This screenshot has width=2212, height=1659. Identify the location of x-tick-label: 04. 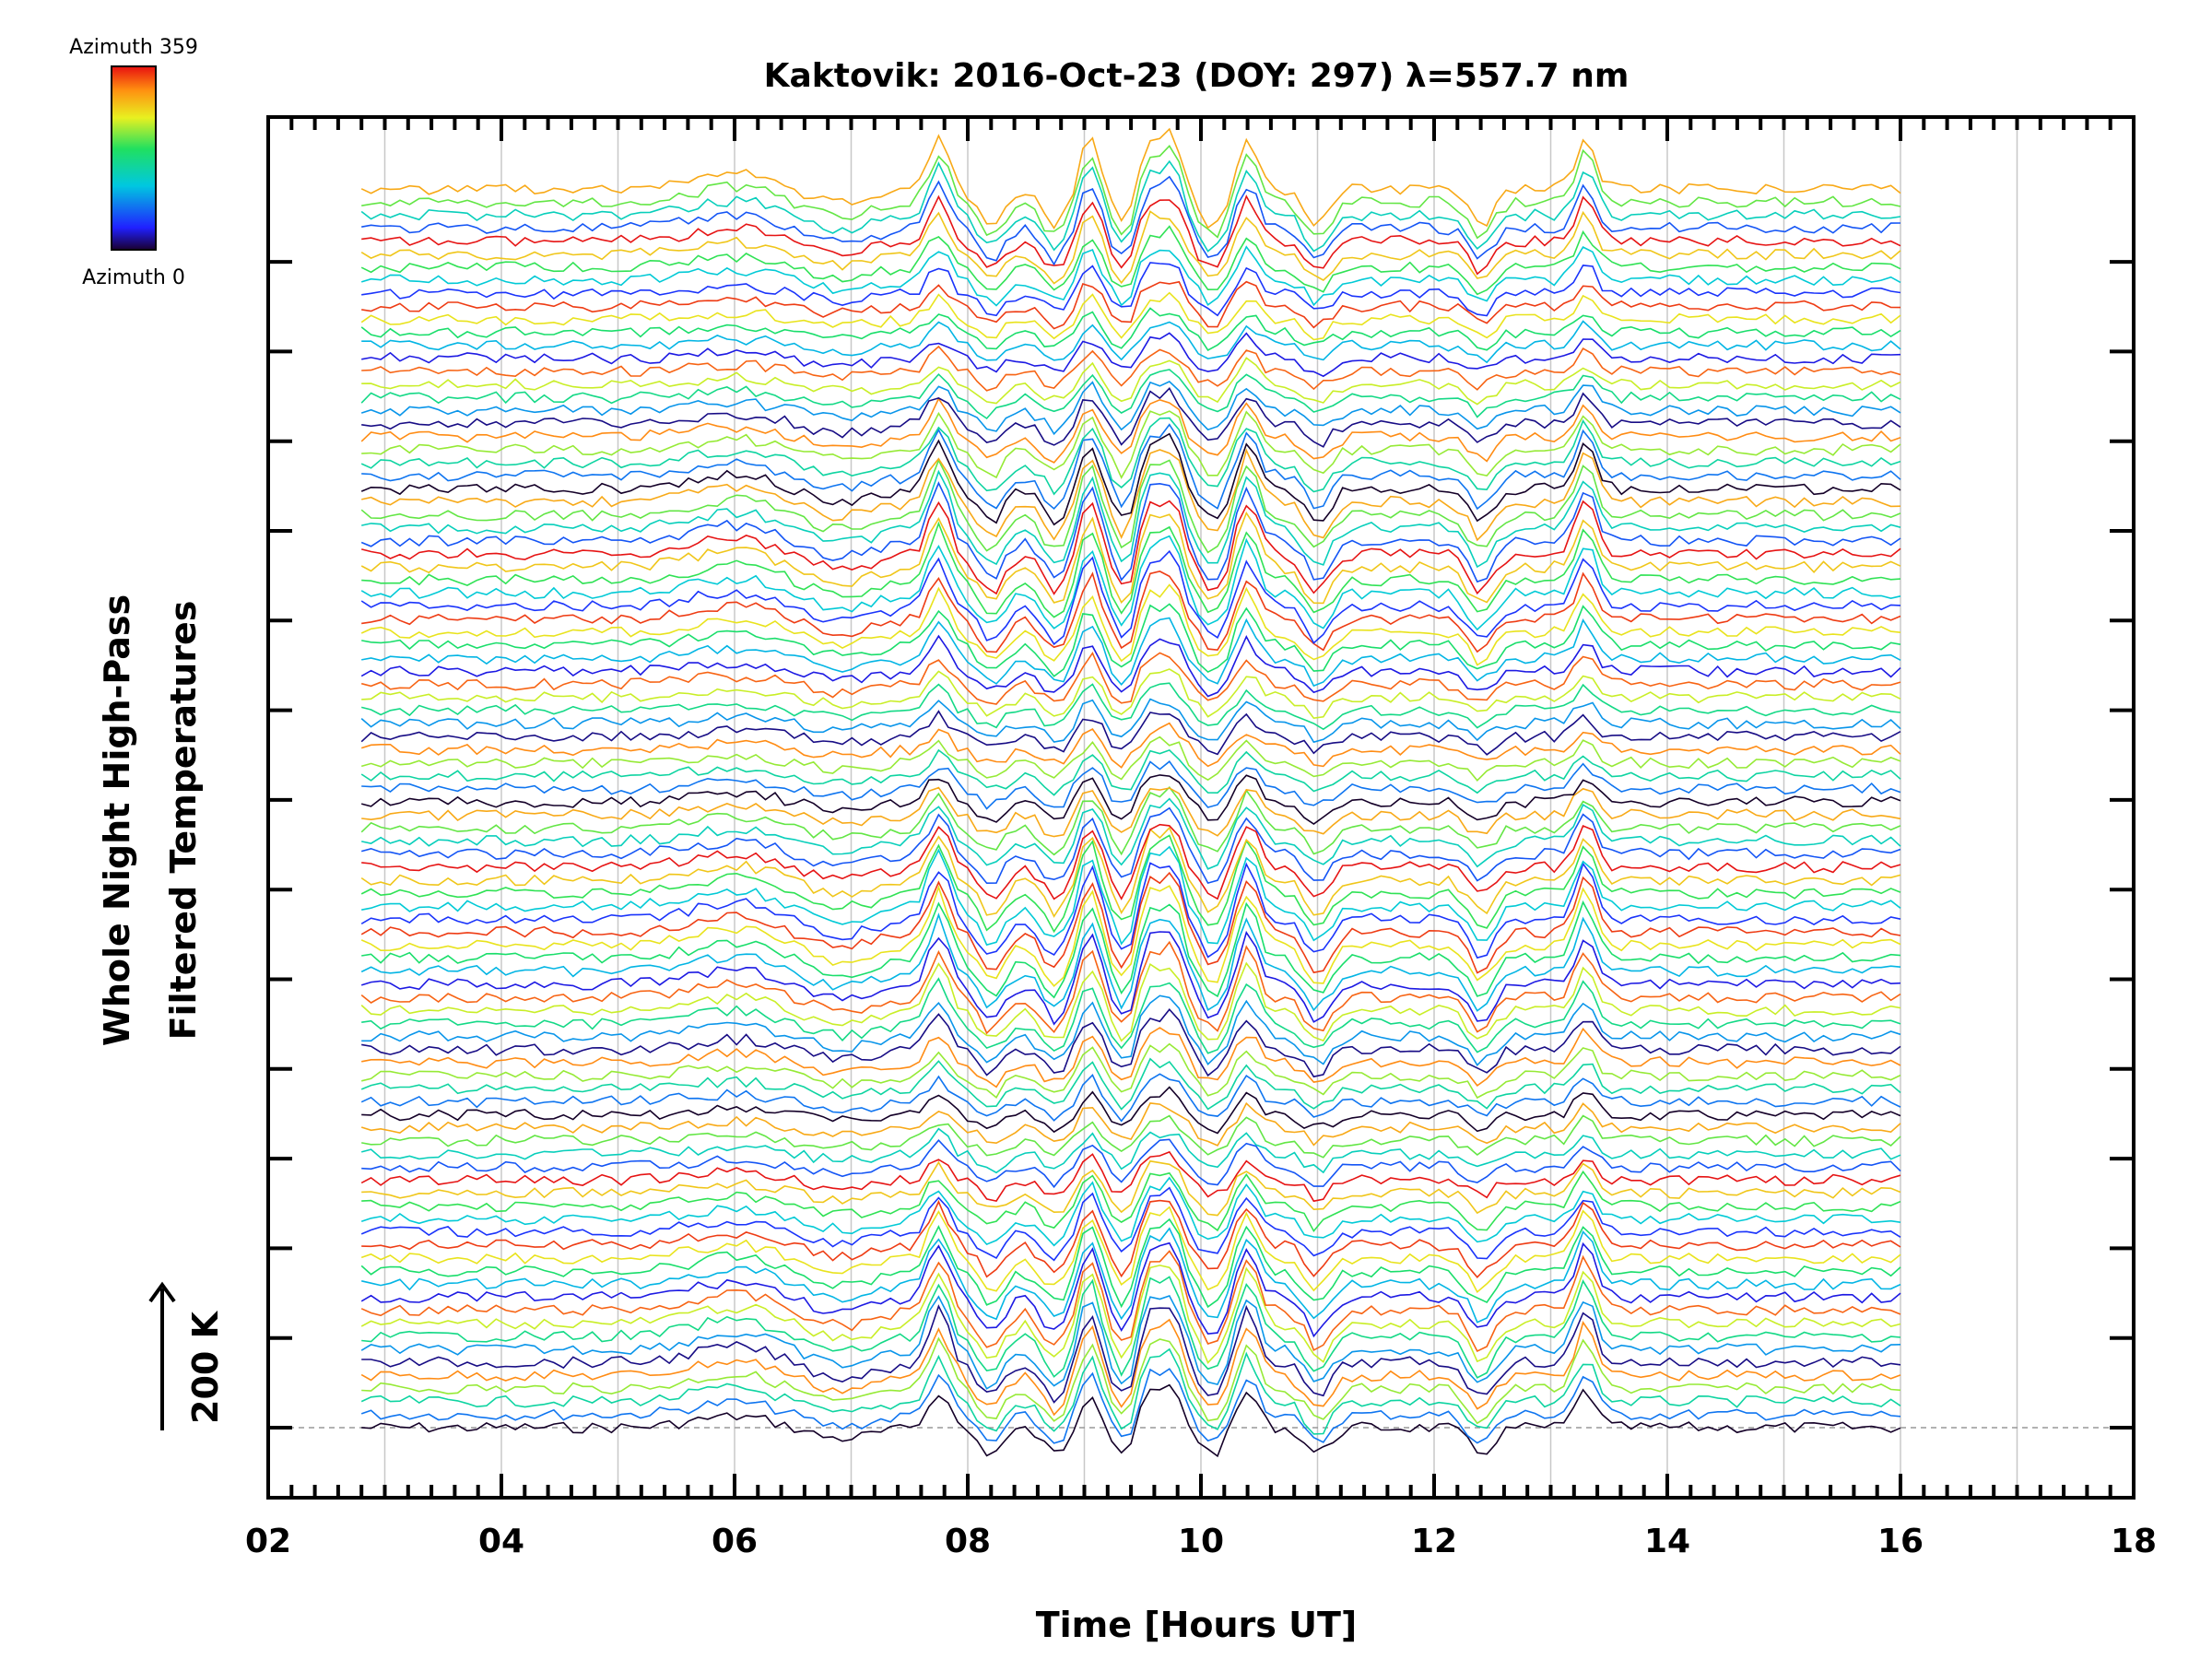
(501, 1541).